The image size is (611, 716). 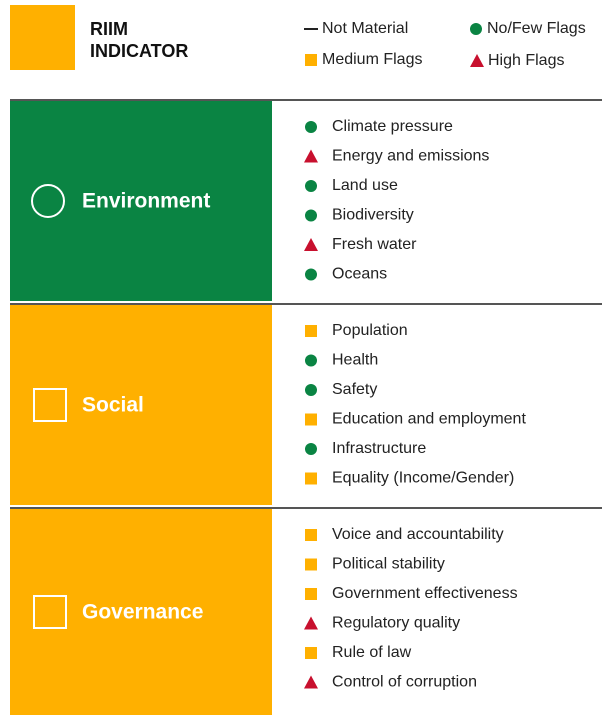 What do you see at coordinates (42, 37) in the screenshot?
I see `header-swatch` at bounding box center [42, 37].